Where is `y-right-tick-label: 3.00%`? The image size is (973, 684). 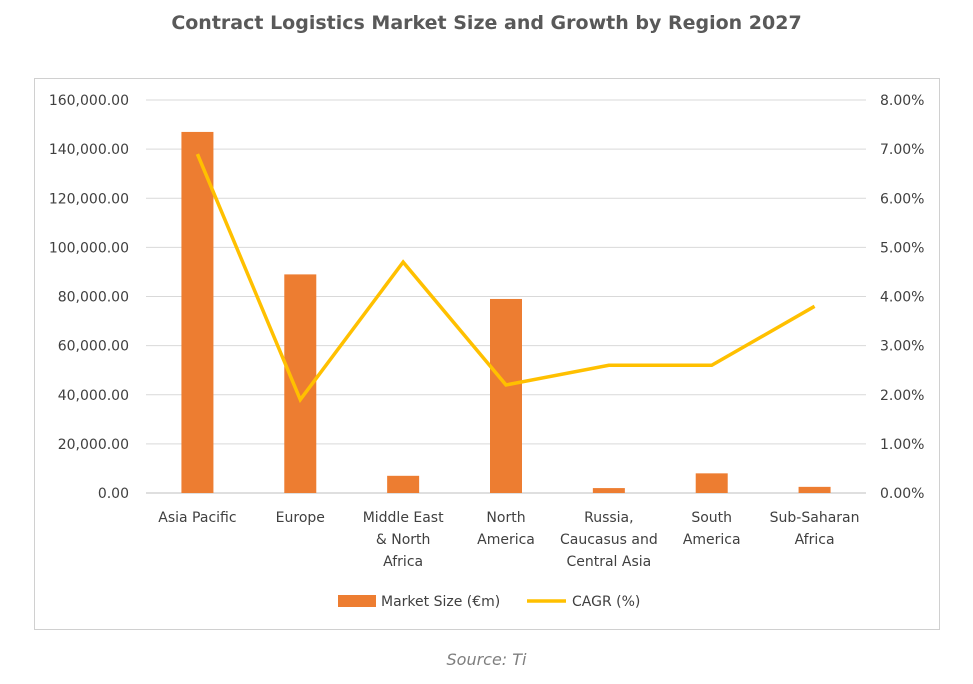 y-right-tick-label: 3.00% is located at coordinates (902, 347).